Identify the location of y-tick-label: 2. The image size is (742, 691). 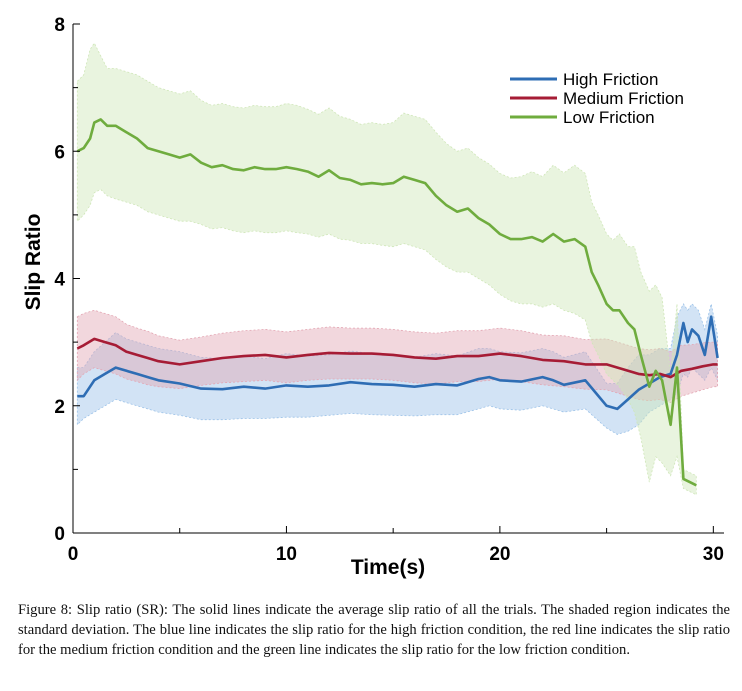
(59, 407).